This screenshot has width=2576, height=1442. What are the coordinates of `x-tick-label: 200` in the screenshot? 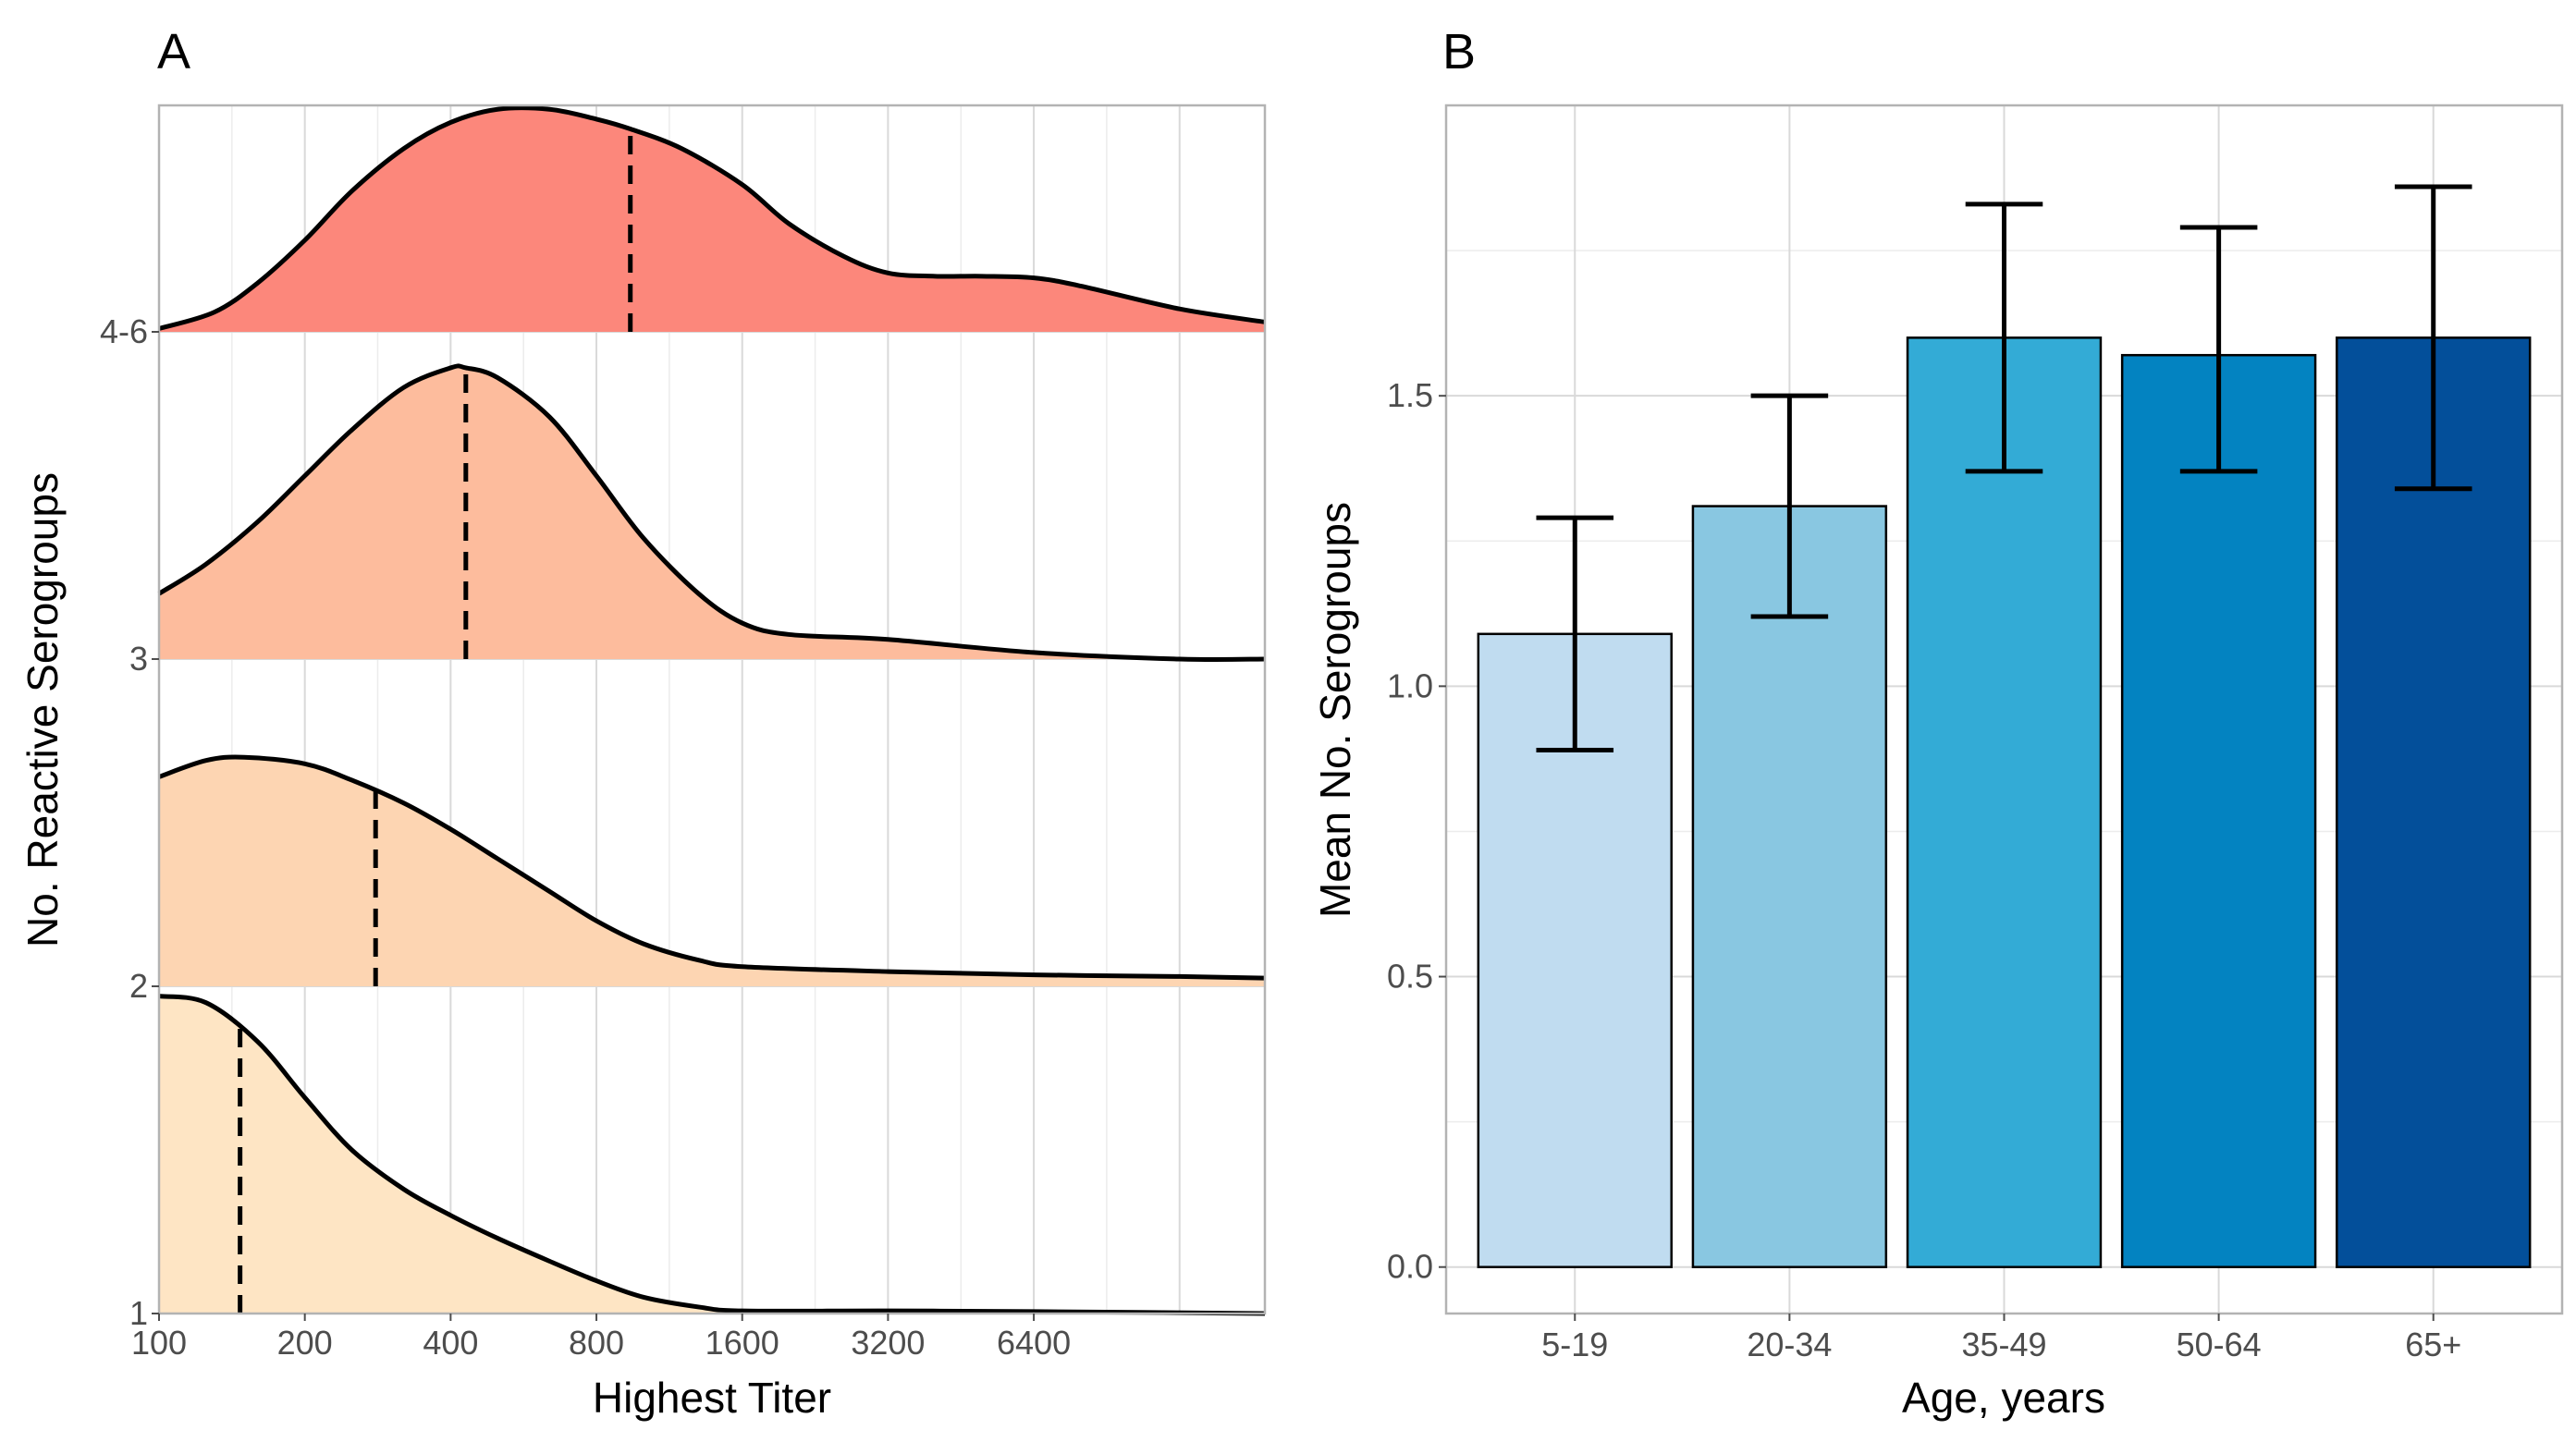 It's located at (305, 1343).